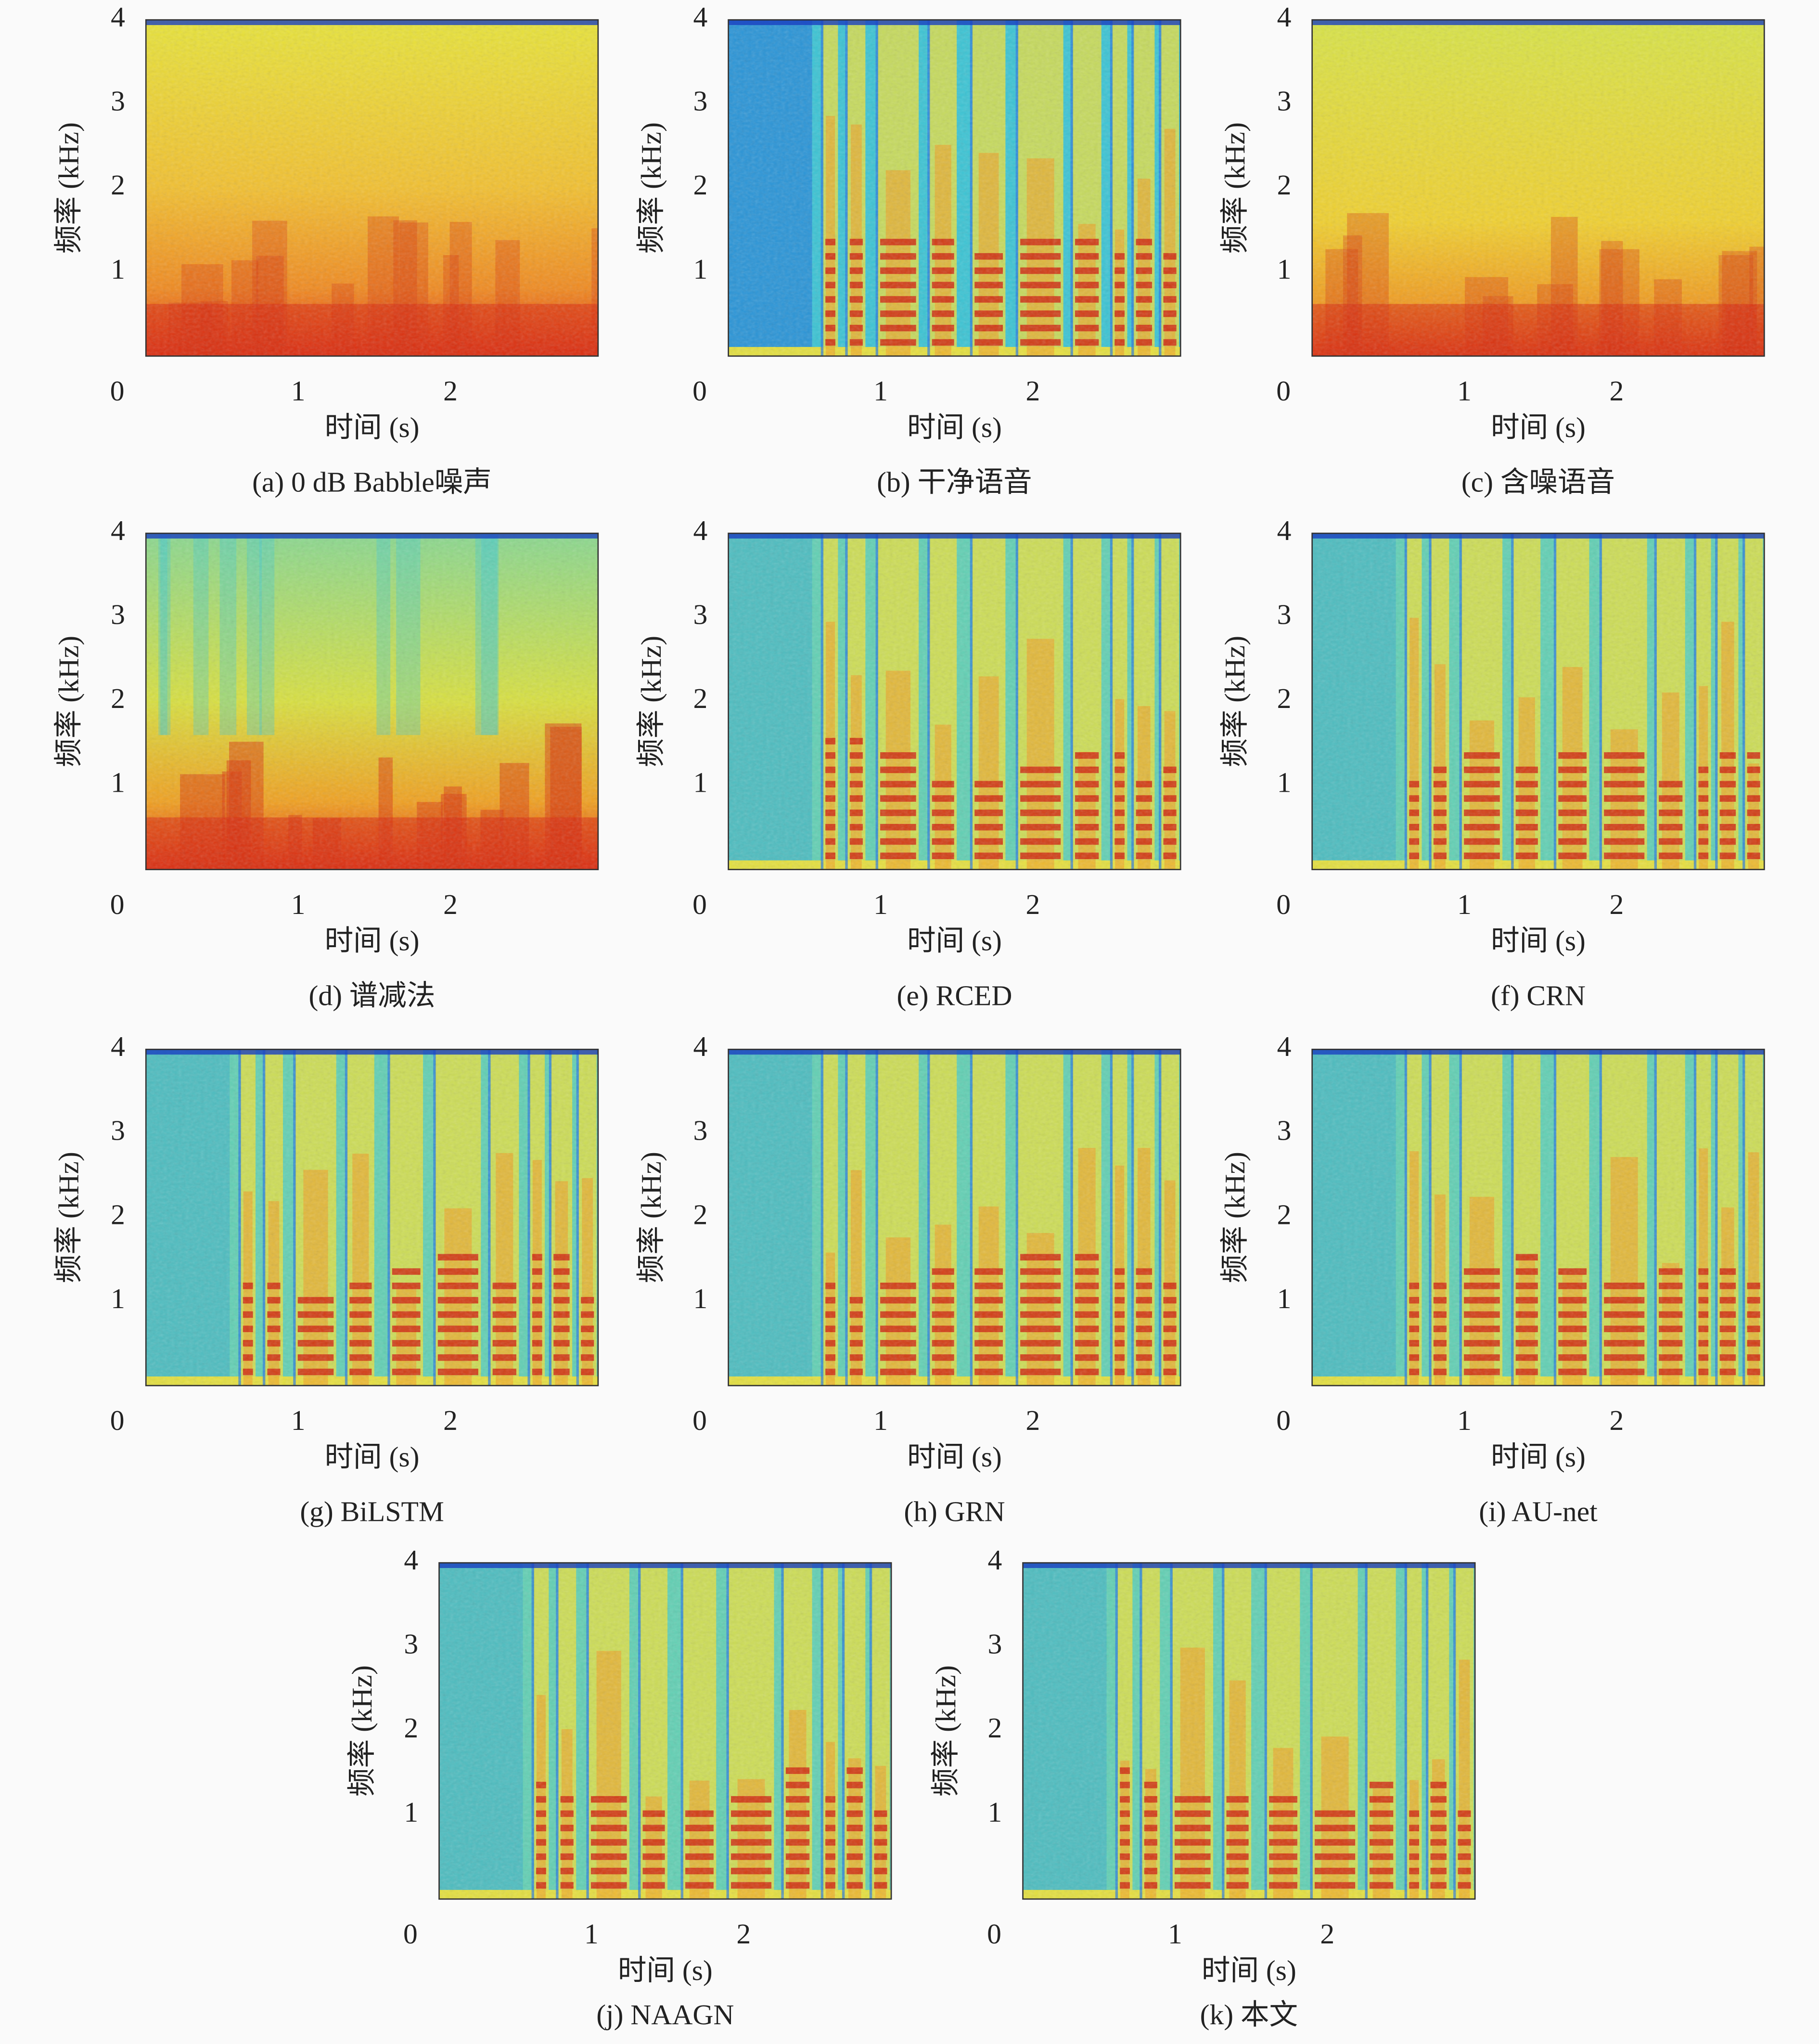 The image size is (1819, 2044). Describe the element at coordinates (372, 1512) in the screenshot. I see `caption: (g) BiLSTM` at that location.